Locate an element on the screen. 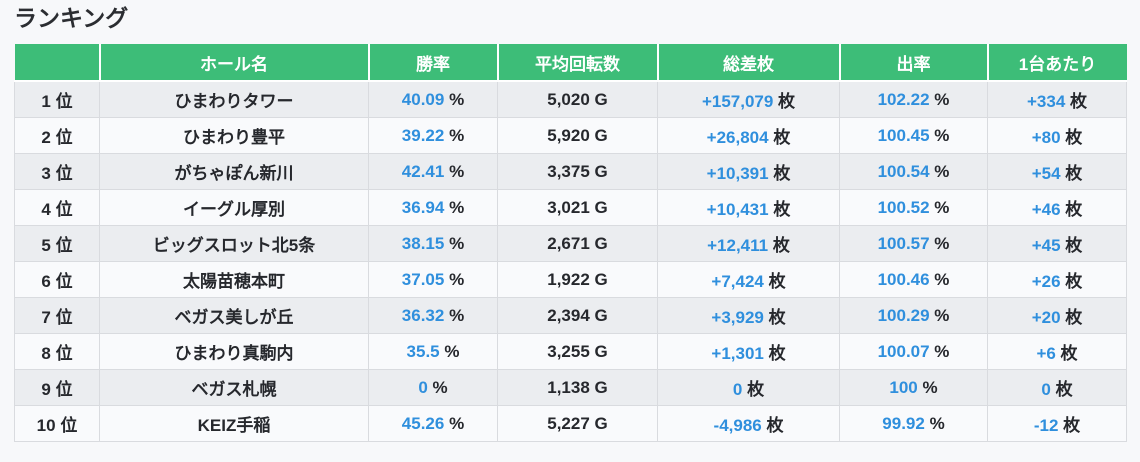  spins-value: 5,227 is located at coordinates (568, 423).